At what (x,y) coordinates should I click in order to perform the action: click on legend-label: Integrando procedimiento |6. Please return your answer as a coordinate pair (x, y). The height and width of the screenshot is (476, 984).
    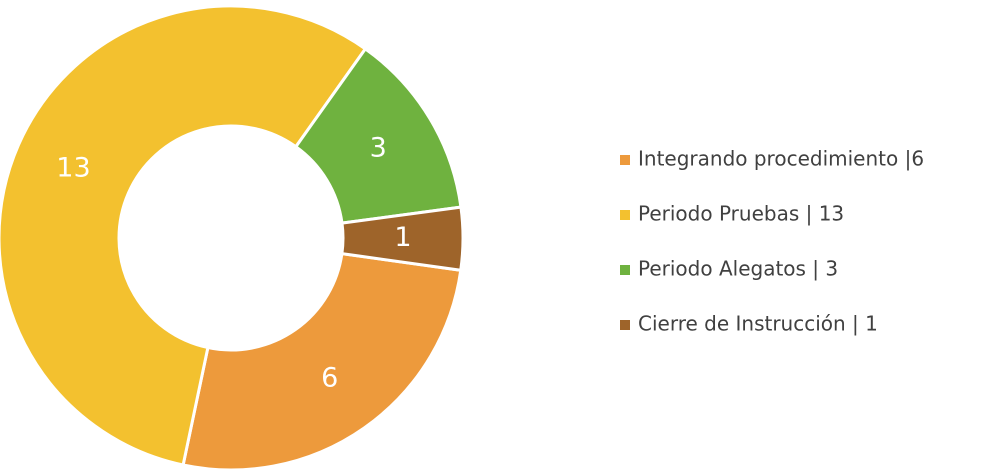
    Looking at the image, I should click on (781, 159).